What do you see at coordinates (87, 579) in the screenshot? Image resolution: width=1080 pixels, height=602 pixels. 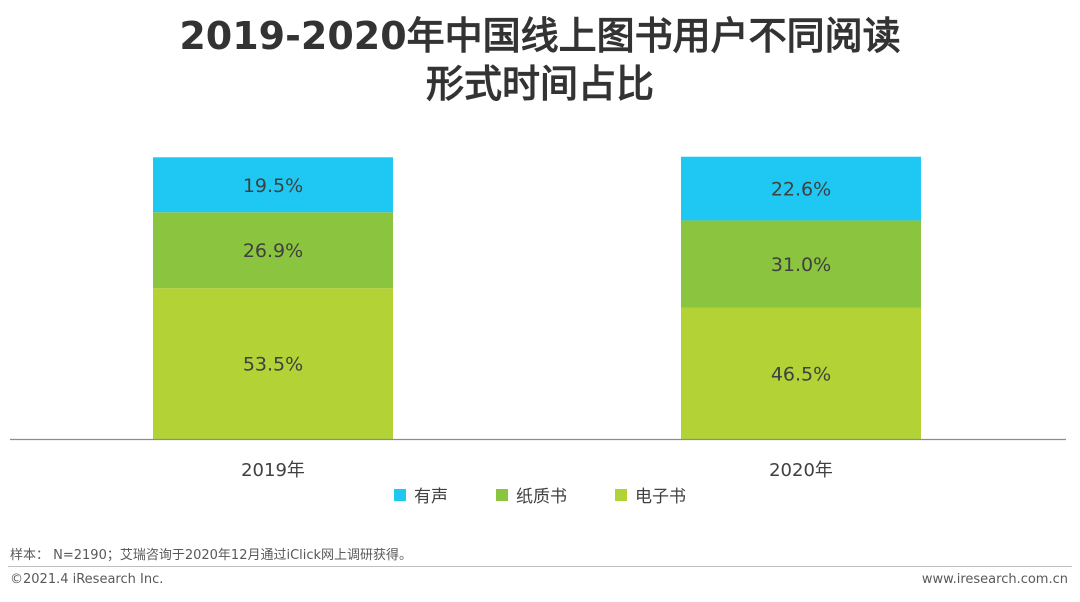 I see `copyright: ©2021.4 iResearch Inc.` at bounding box center [87, 579].